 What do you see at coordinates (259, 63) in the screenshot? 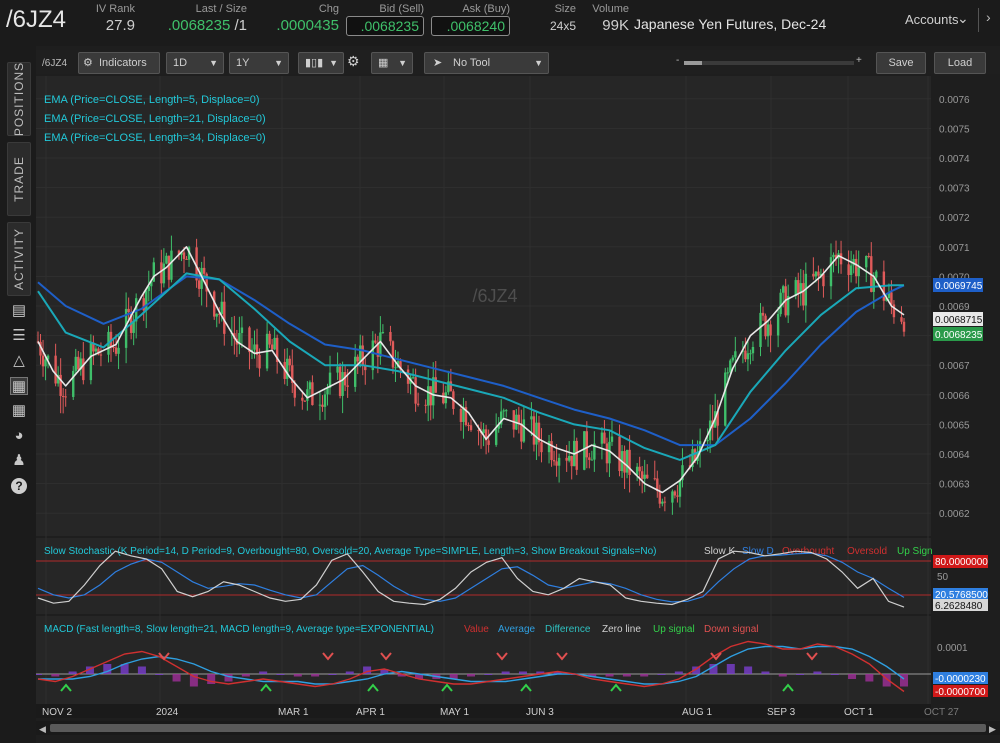
I see `range-select: 1Y ▼` at bounding box center [259, 63].